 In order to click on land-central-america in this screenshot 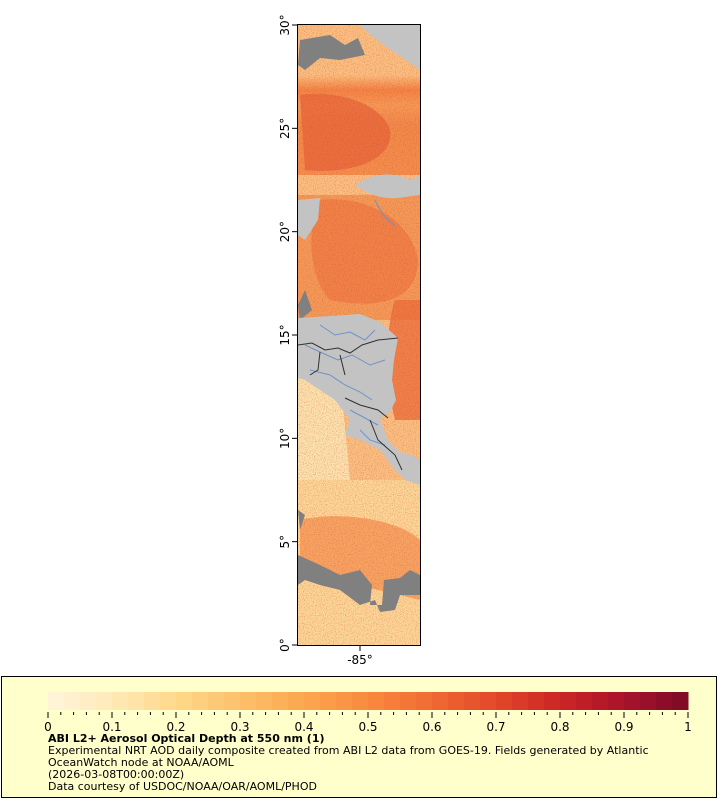, I will do `click(359, 399)`.